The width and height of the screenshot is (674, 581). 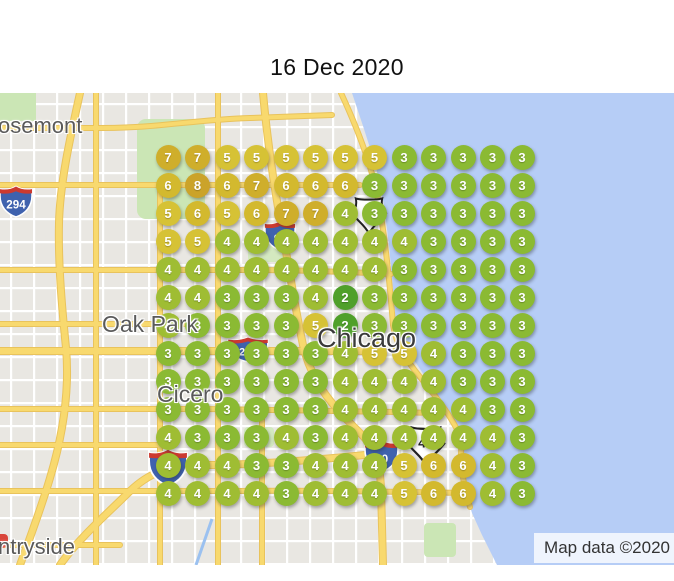 What do you see at coordinates (345, 297) in the screenshot?
I see `grid-marker: 2` at bounding box center [345, 297].